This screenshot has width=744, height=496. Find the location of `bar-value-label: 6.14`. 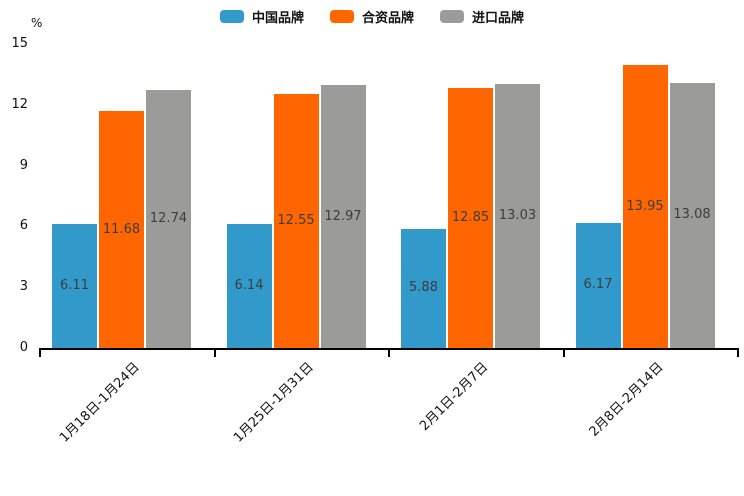

bar-value-label: 6.14 is located at coordinates (249, 285).